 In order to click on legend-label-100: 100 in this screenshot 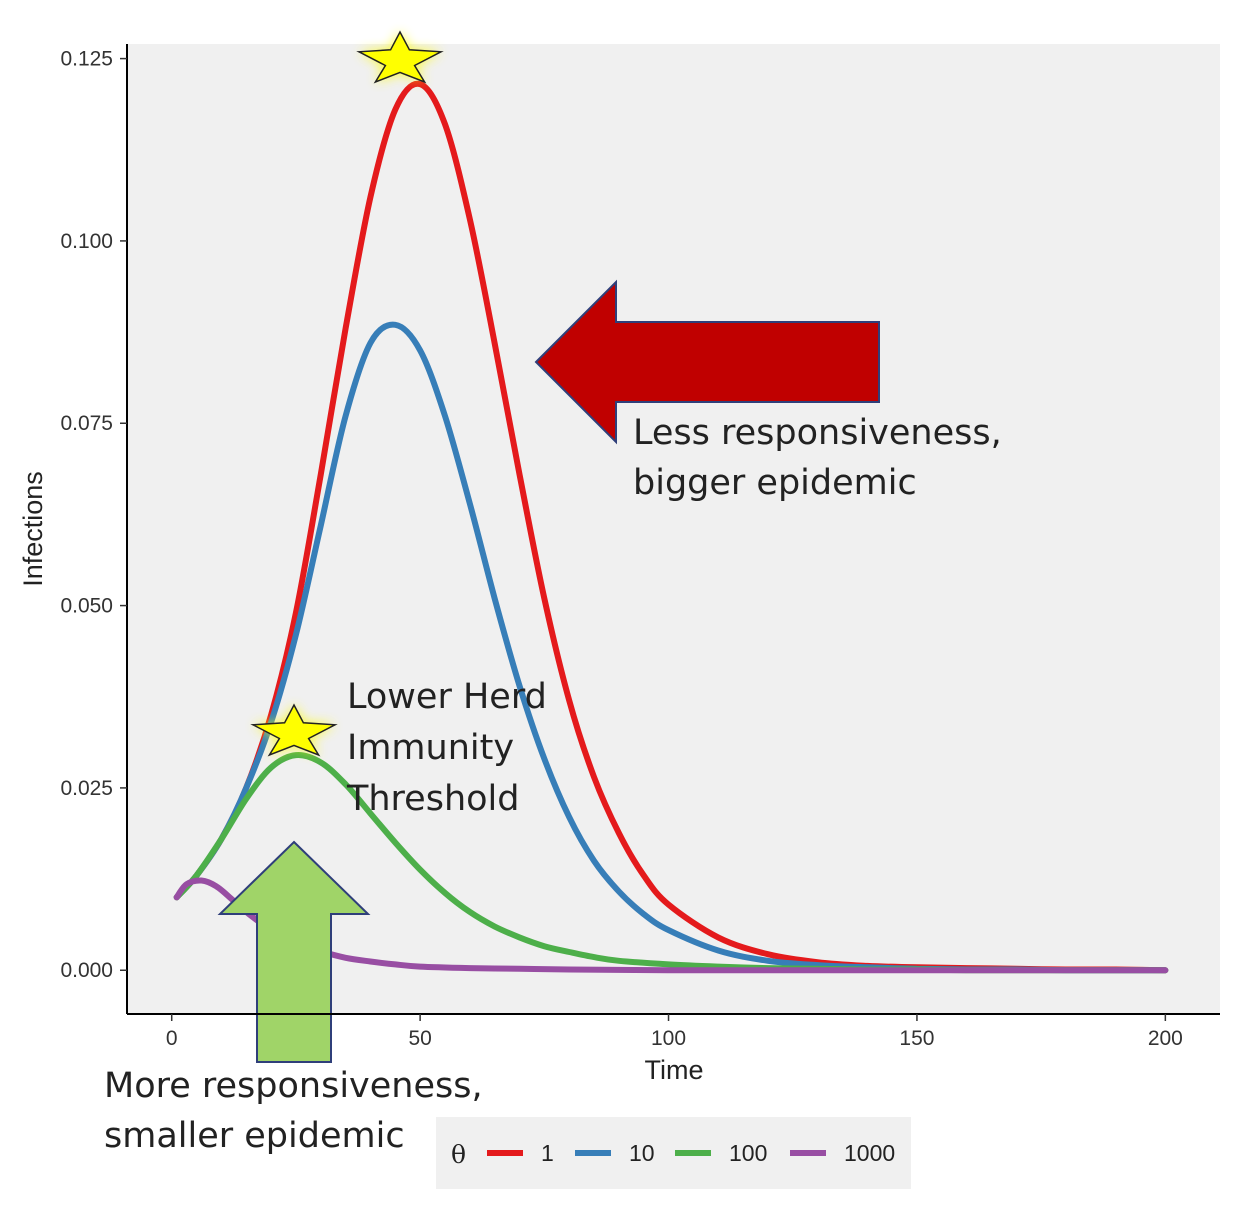, I will do `click(748, 1153)`.